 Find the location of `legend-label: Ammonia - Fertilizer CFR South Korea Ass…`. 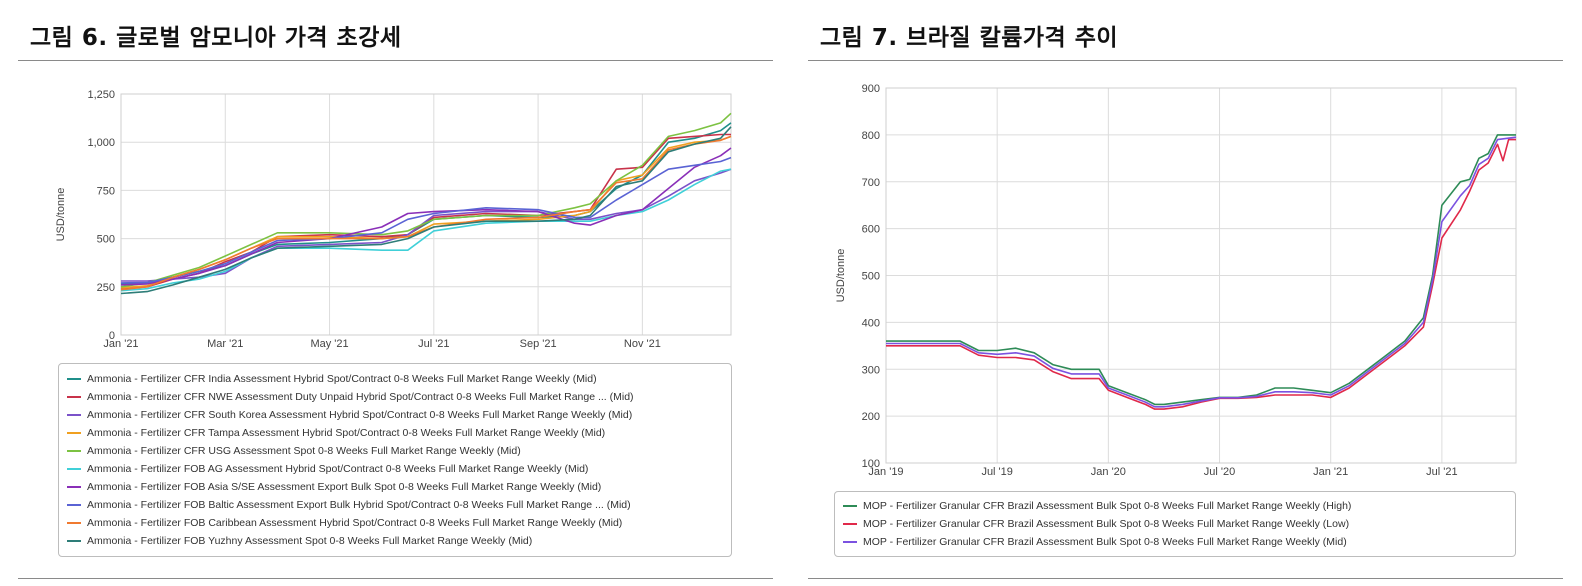

legend-label: Ammonia - Fertilizer CFR South Korea Ass… is located at coordinates (360, 415).